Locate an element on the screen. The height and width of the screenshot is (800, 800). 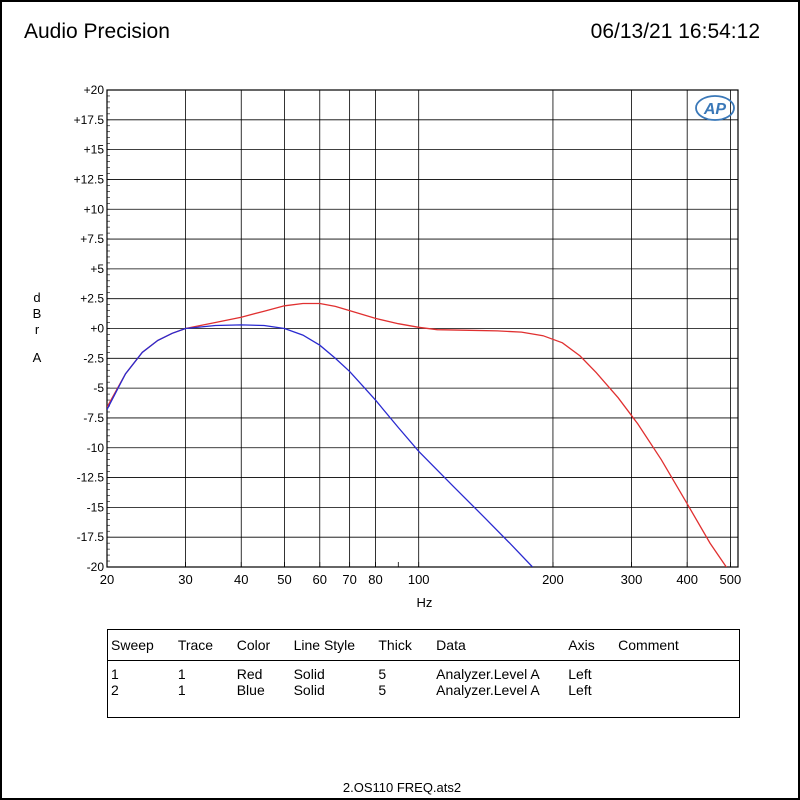
y-tick-label: -10 is located at coordinates (96, 448).